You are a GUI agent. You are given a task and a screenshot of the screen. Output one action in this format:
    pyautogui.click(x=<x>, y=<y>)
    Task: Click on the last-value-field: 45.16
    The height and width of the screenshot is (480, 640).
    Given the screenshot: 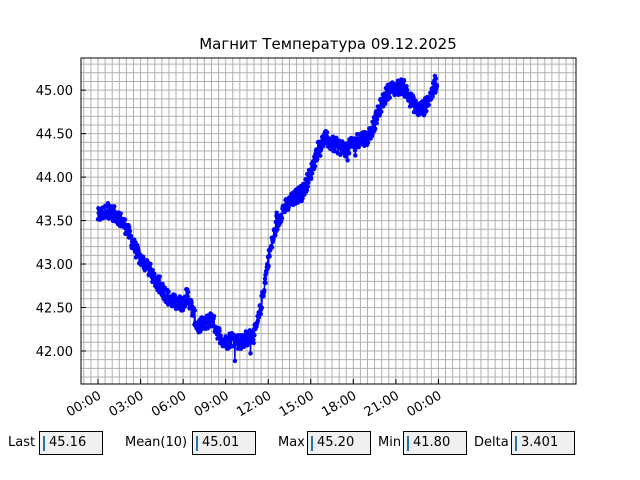 What is the action you would take?
    pyautogui.click(x=71, y=443)
    